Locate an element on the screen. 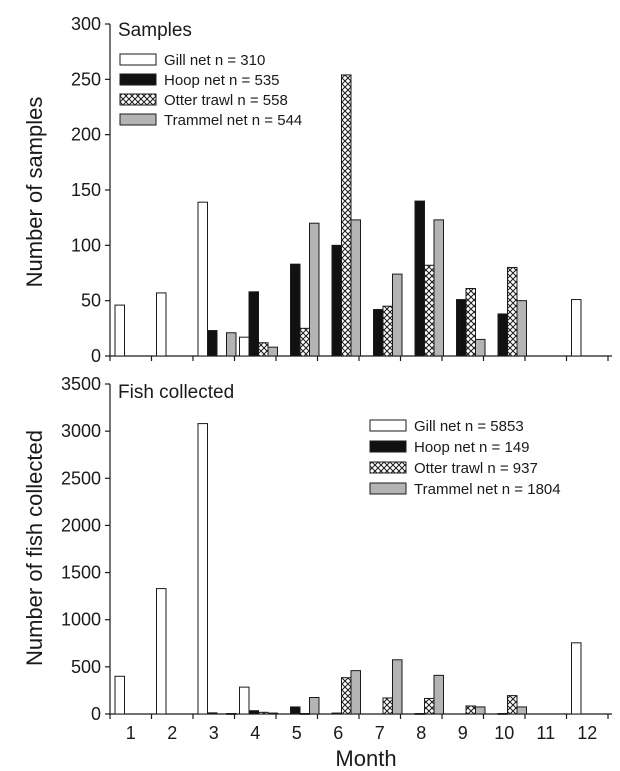 This screenshot has height=771, width=620. y-tick-label: 500 is located at coordinates (86, 667).